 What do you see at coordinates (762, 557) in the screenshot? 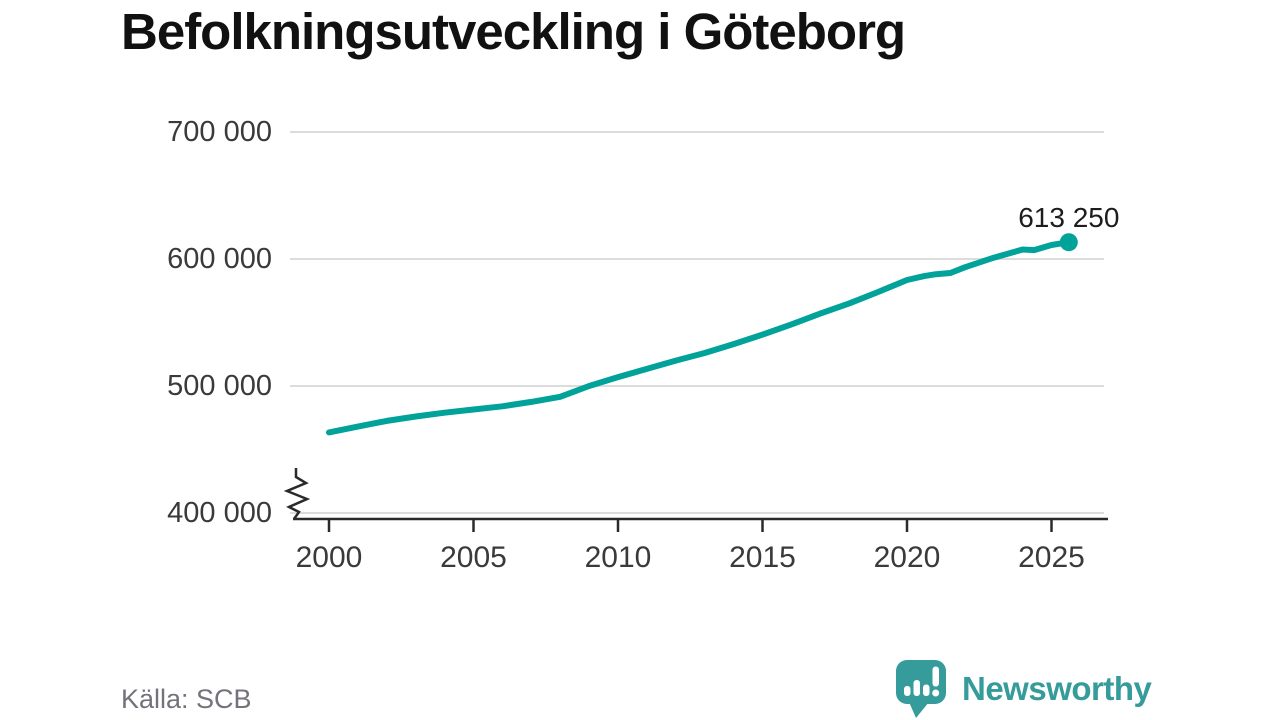
I see `x-tick-label: 2015` at bounding box center [762, 557].